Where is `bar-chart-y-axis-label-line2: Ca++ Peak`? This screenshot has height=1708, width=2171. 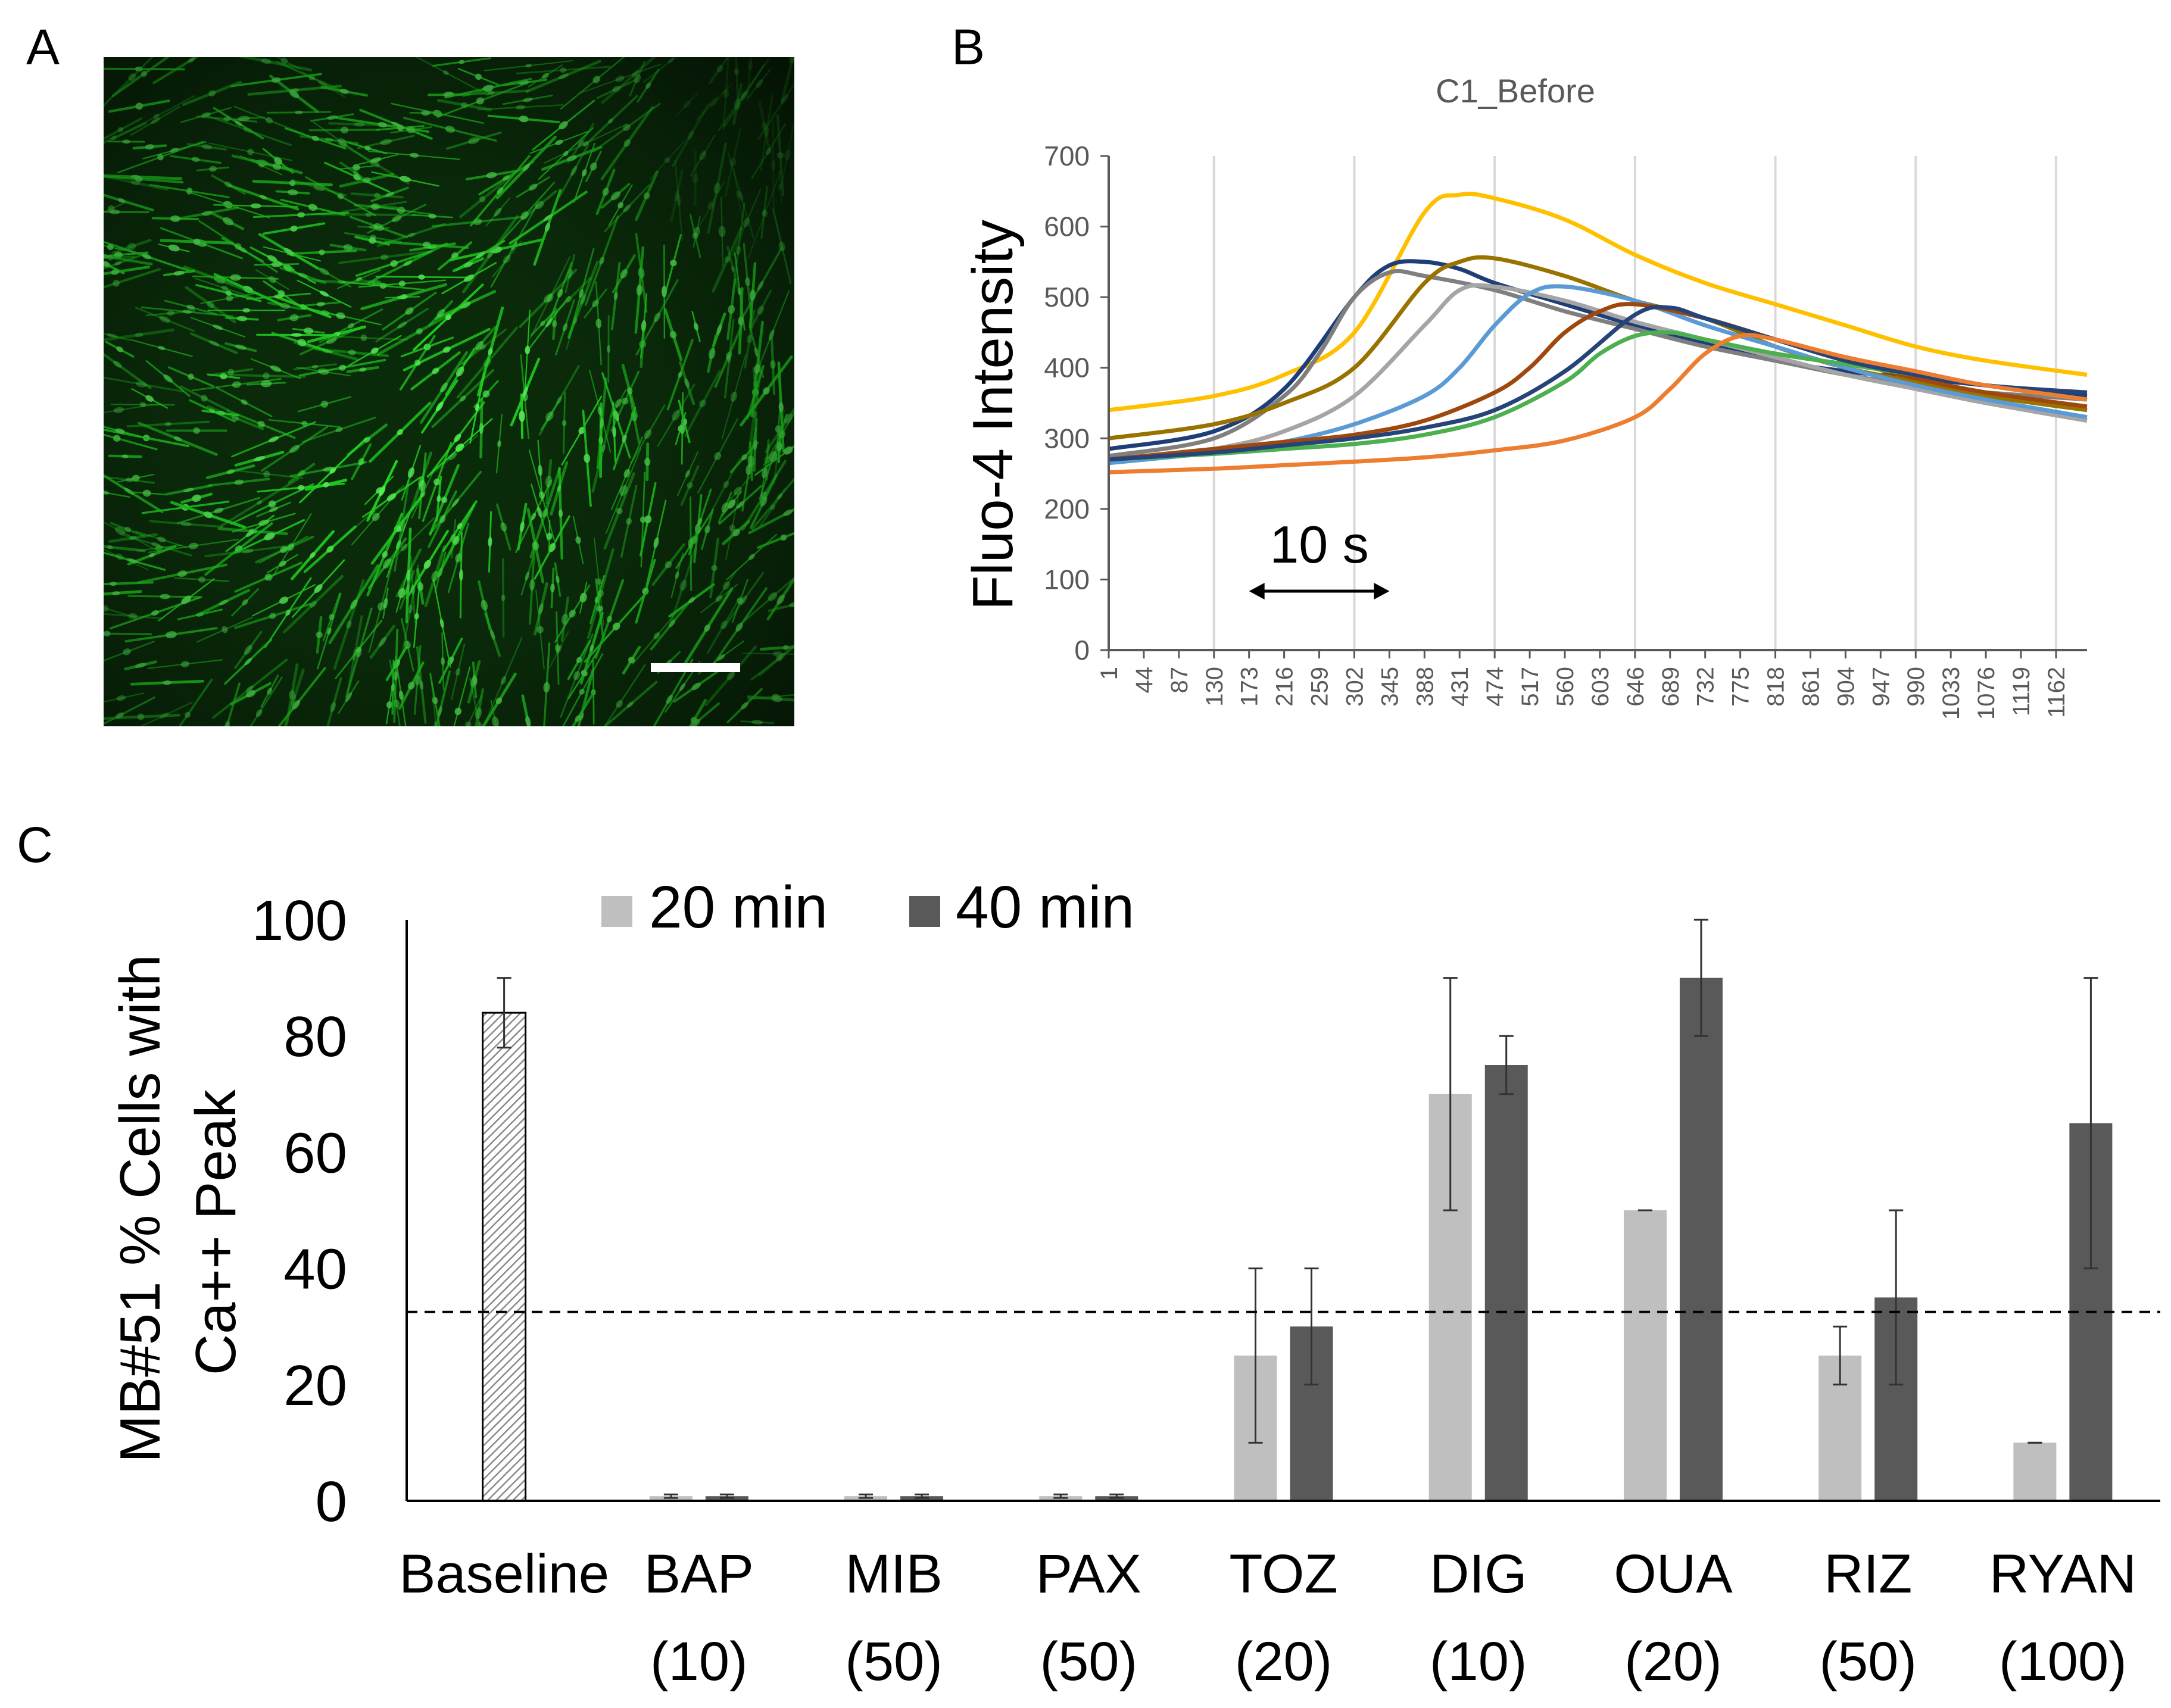 bar-chart-y-axis-label-line2: Ca++ Peak is located at coordinates (216, 1232).